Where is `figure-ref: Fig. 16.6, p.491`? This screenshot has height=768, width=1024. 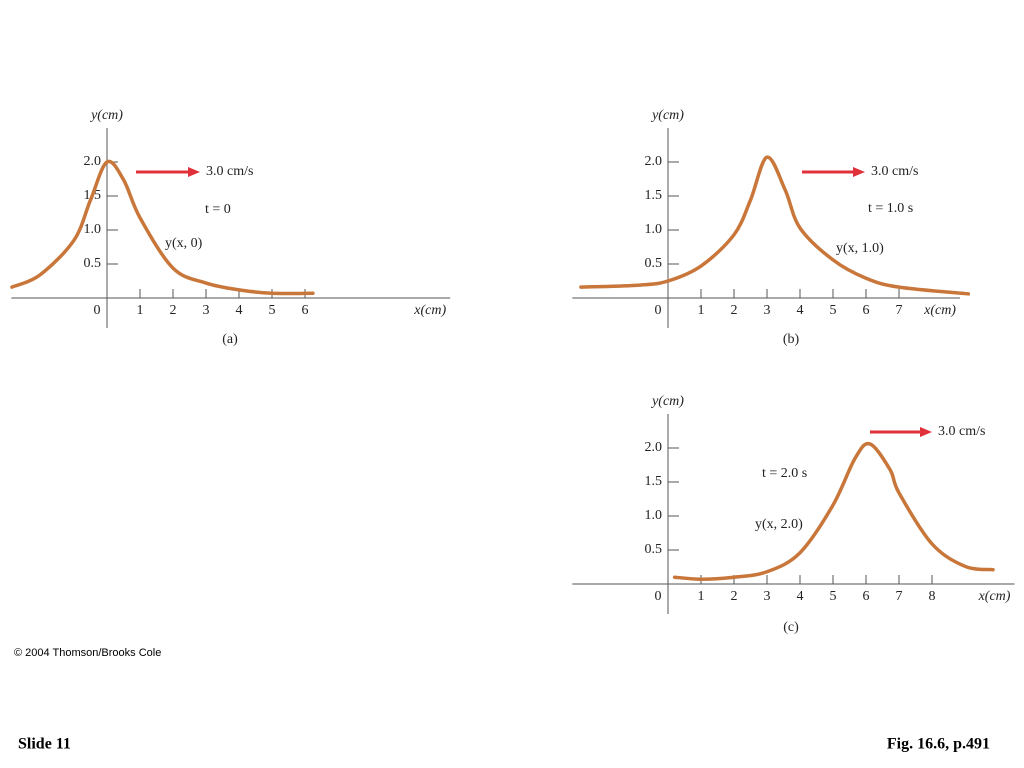 figure-ref: Fig. 16.6, p.491 is located at coordinates (938, 744).